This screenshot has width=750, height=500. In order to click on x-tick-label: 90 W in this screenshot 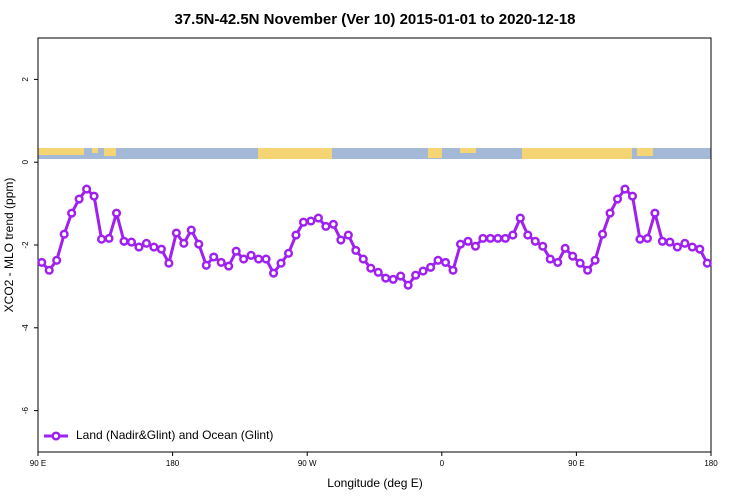, I will do `click(307, 463)`.